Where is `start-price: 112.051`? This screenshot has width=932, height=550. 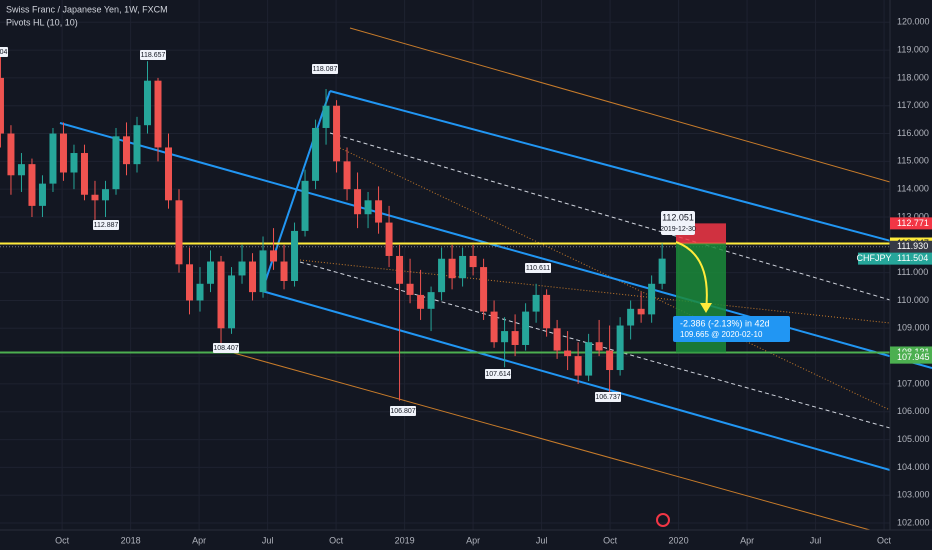 start-price: 112.051 is located at coordinates (678, 217).